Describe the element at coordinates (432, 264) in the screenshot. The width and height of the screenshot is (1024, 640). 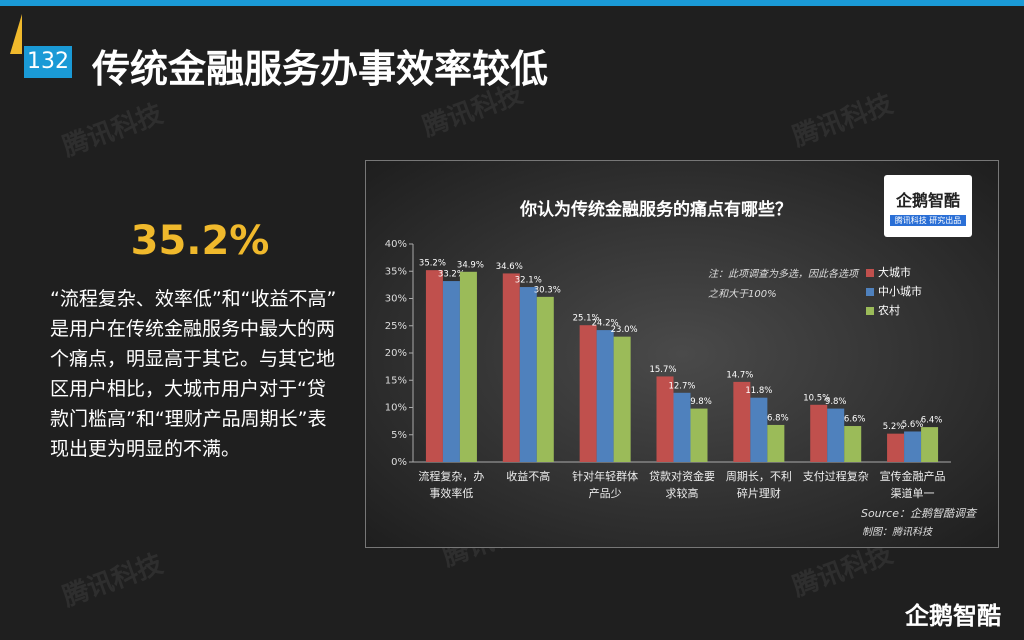
I see `data-label: 35.2%` at that location.